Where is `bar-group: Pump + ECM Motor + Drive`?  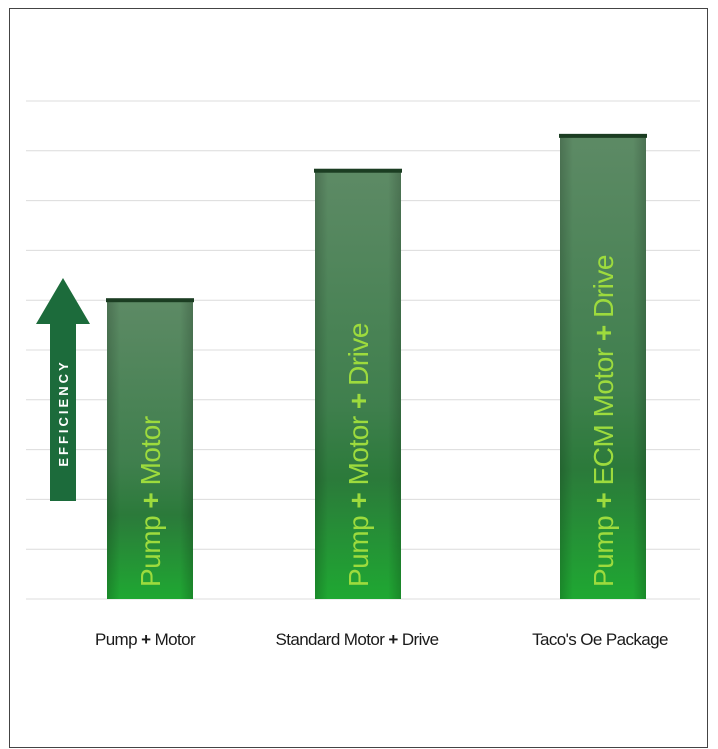
bar-group: Pump + ECM Motor + Drive is located at coordinates (603, 366).